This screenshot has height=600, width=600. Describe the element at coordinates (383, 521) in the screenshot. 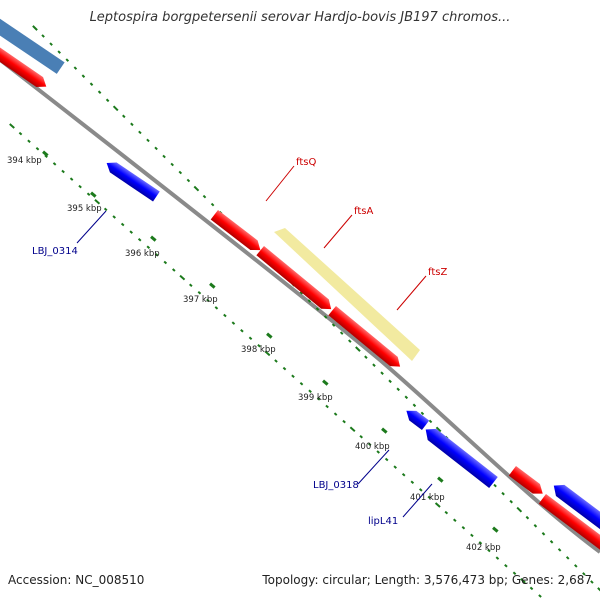

I see `gene-label-lipL41: lipL41` at that location.